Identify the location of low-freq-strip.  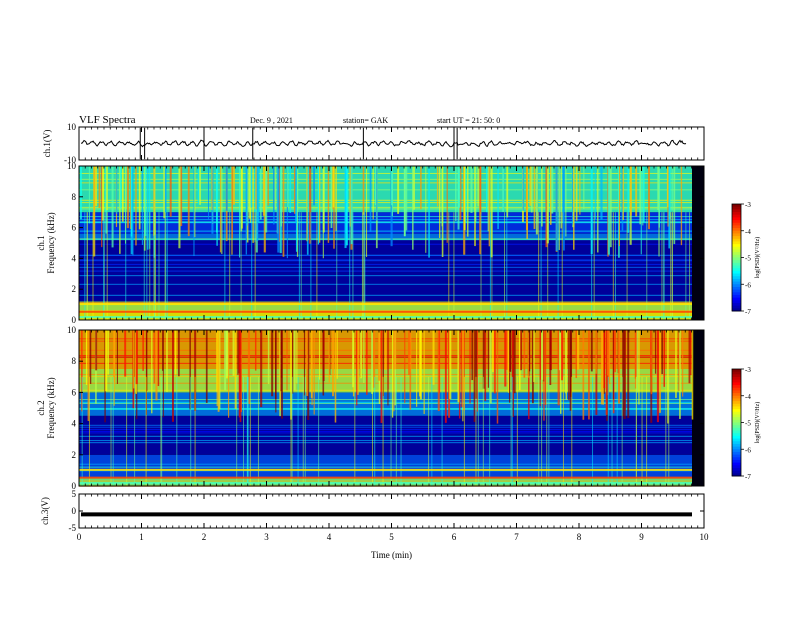
(385, 304).